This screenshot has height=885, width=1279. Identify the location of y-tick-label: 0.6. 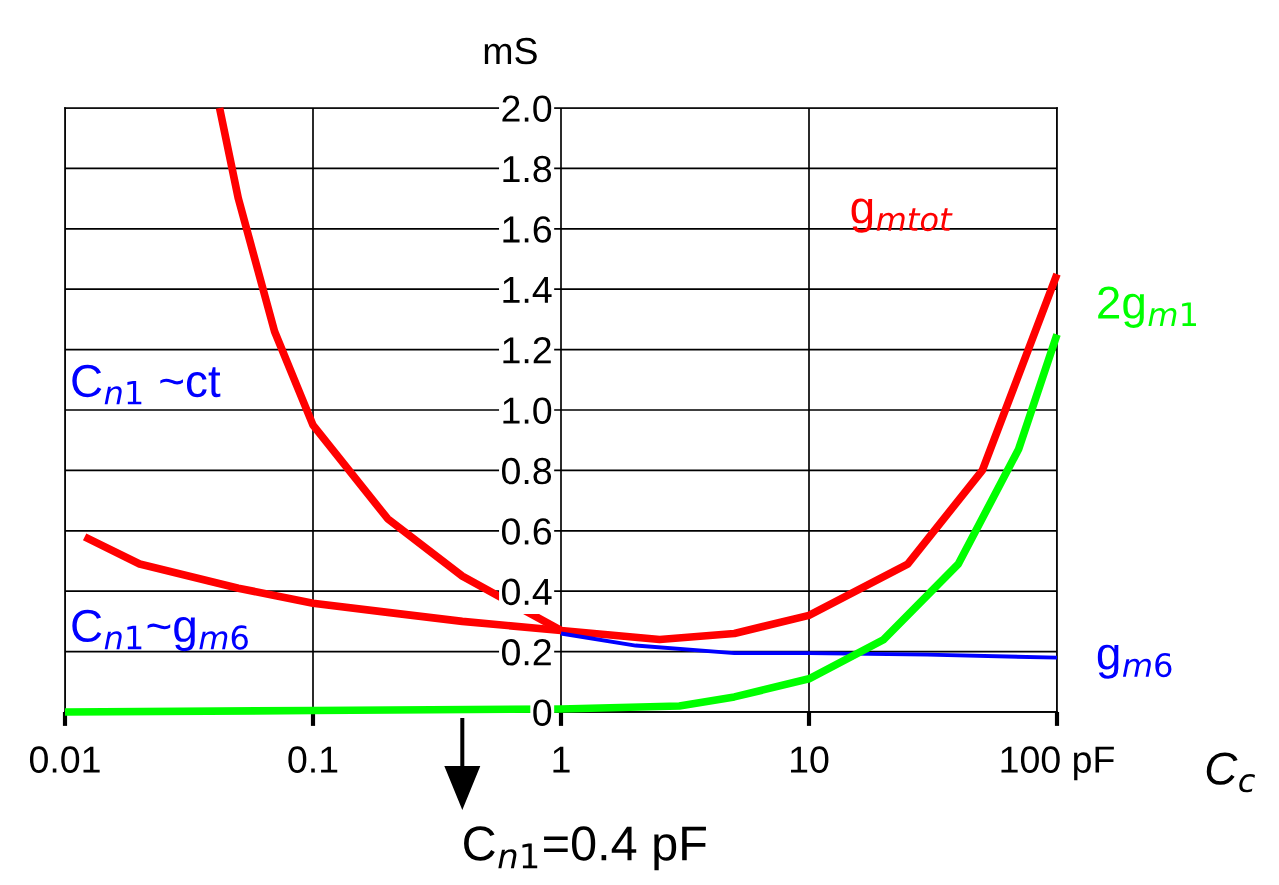
(527, 531).